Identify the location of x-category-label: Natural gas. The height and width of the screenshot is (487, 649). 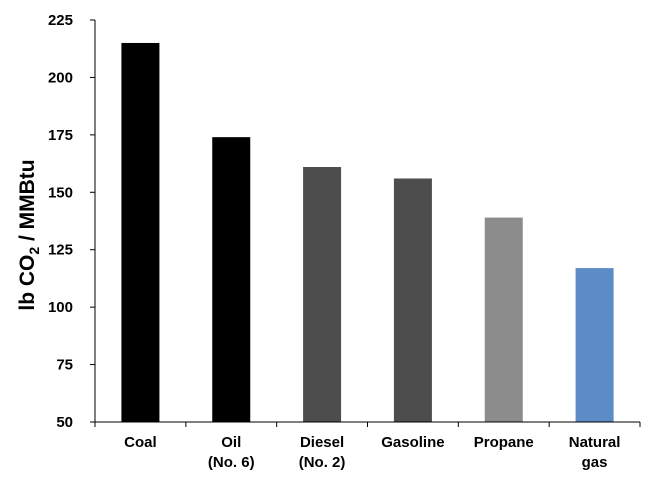
(595, 452).